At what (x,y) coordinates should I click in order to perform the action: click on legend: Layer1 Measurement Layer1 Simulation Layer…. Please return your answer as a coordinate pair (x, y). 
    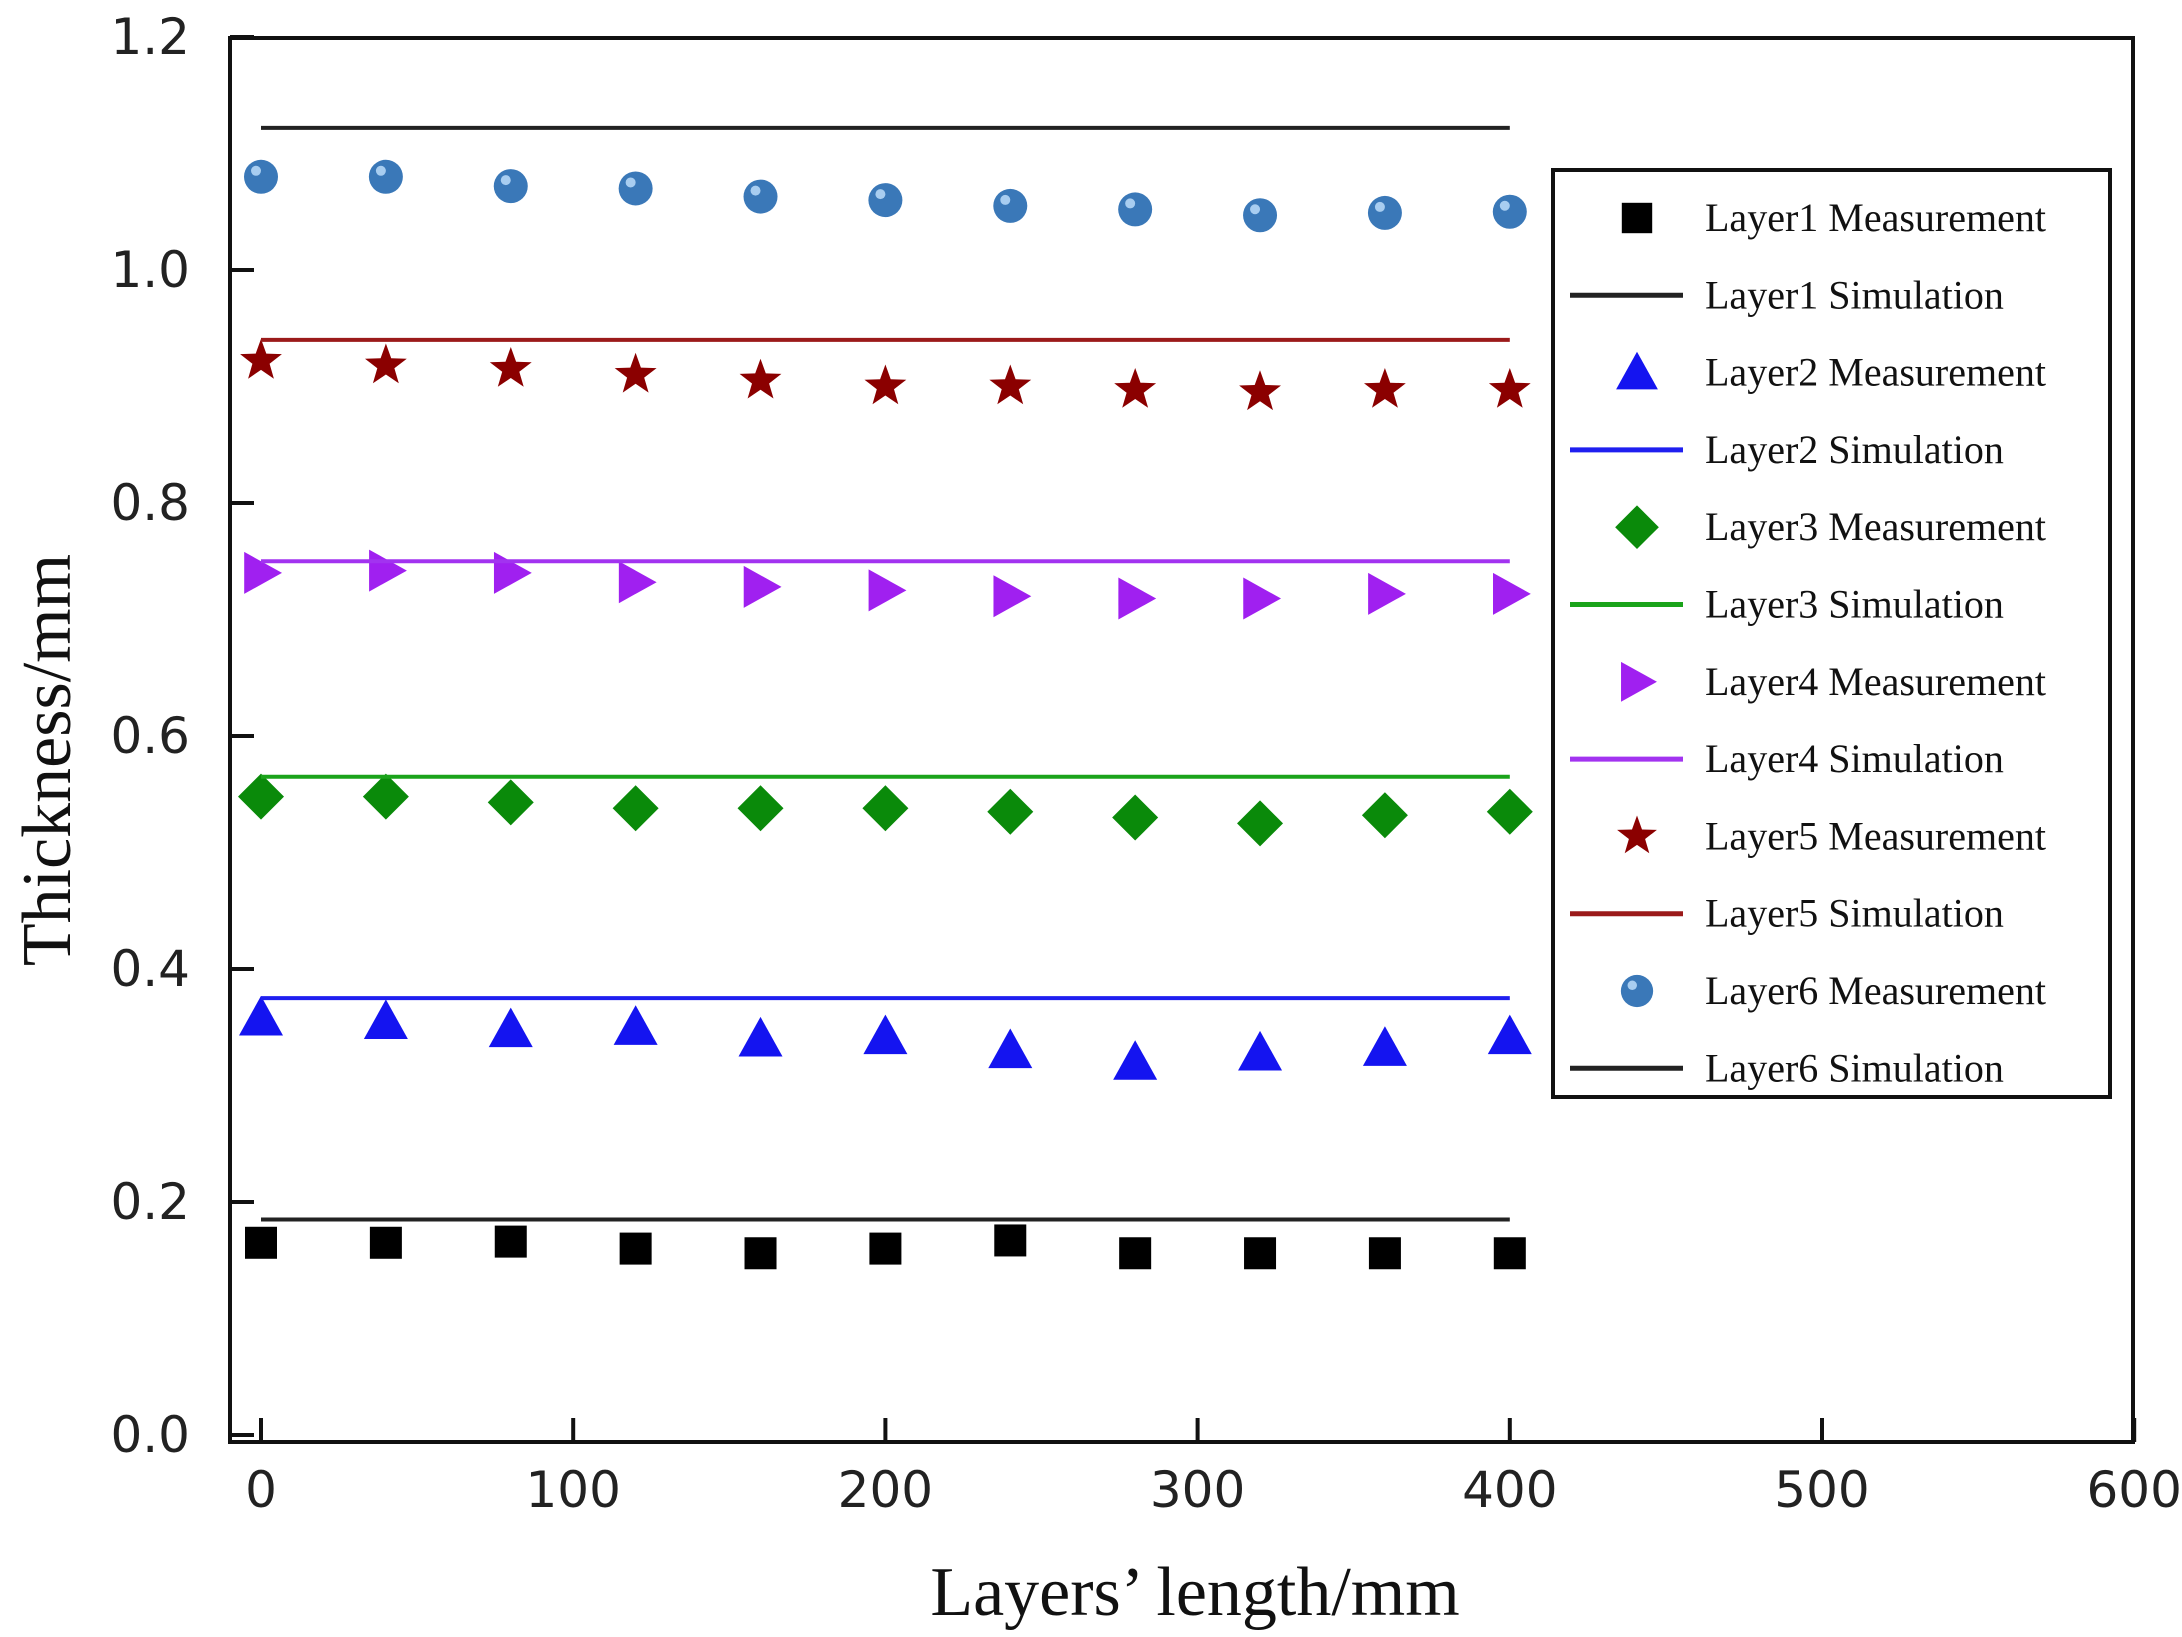
    Looking at the image, I should click on (1831, 633).